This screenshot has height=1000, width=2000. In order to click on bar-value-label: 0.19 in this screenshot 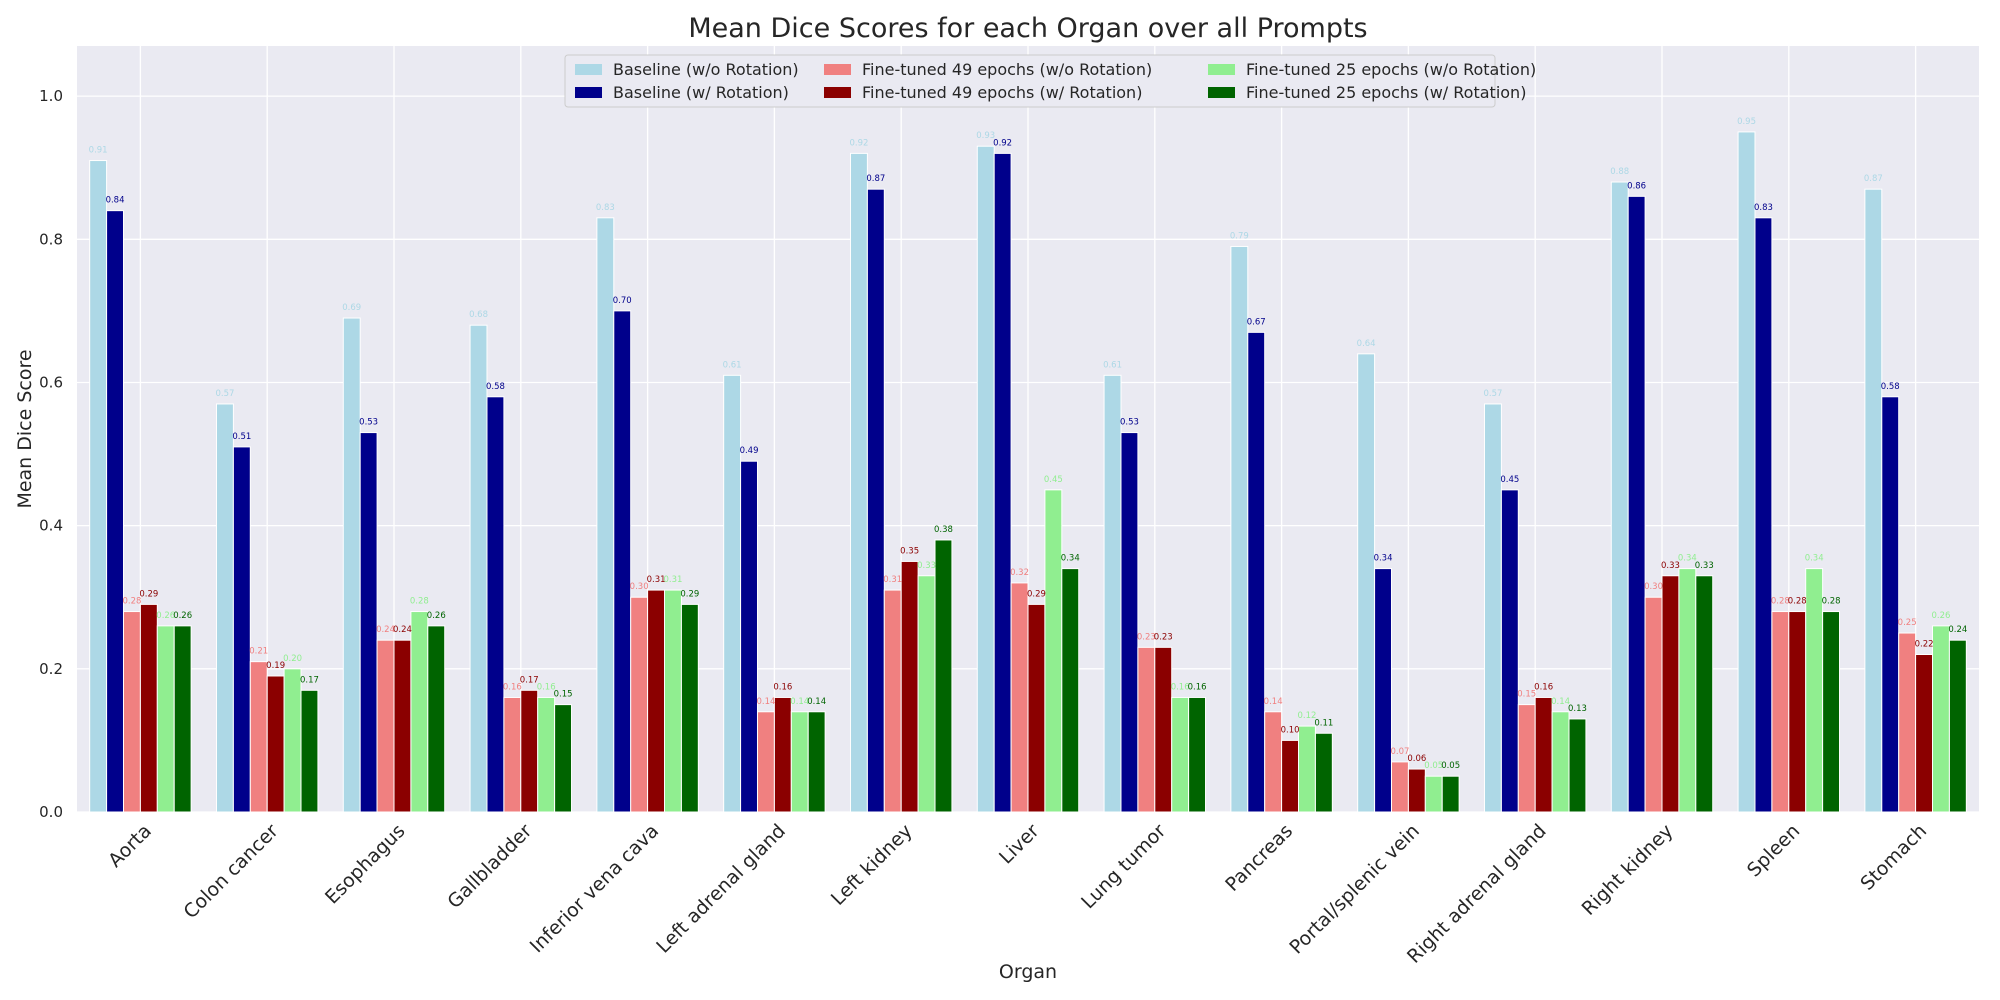, I will do `click(275, 666)`.